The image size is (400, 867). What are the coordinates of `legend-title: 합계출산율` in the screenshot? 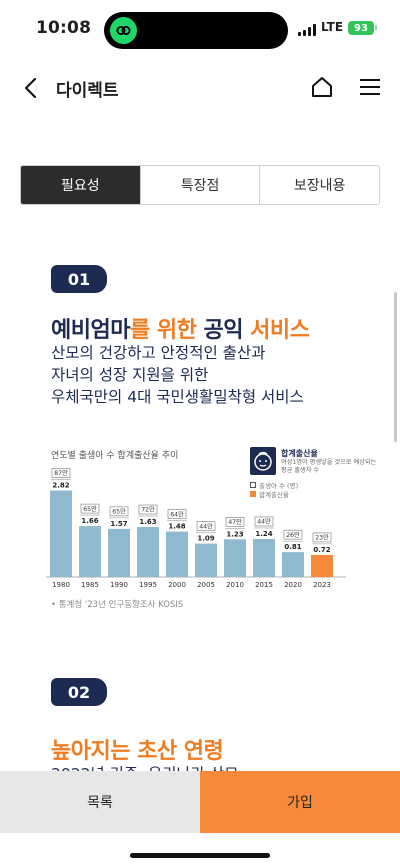 It's located at (299, 453).